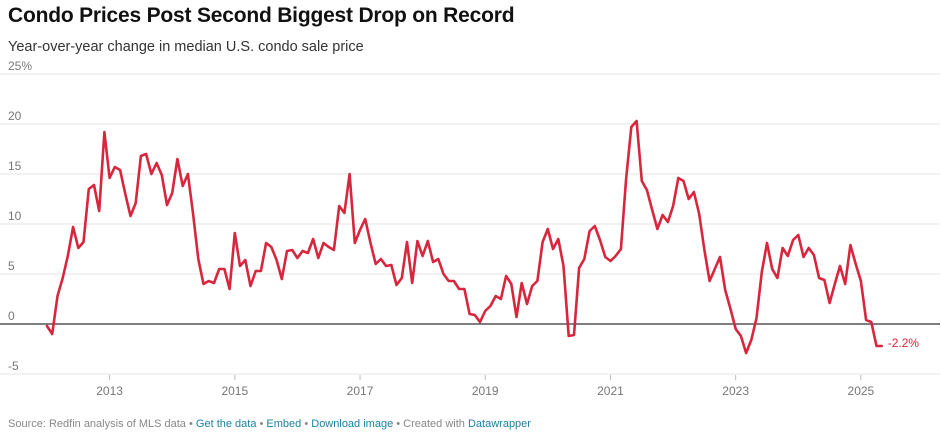 The height and width of the screenshot is (438, 941). I want to click on created-with-text: Created with, so click(434, 424).